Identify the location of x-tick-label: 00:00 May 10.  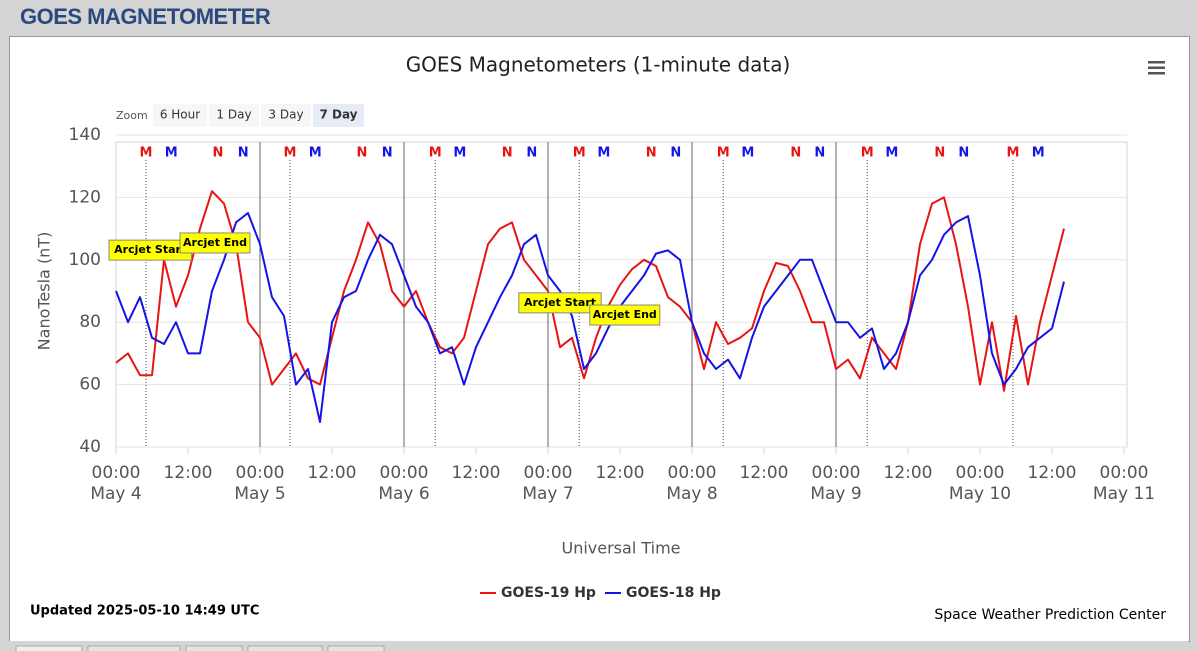
(980, 483).